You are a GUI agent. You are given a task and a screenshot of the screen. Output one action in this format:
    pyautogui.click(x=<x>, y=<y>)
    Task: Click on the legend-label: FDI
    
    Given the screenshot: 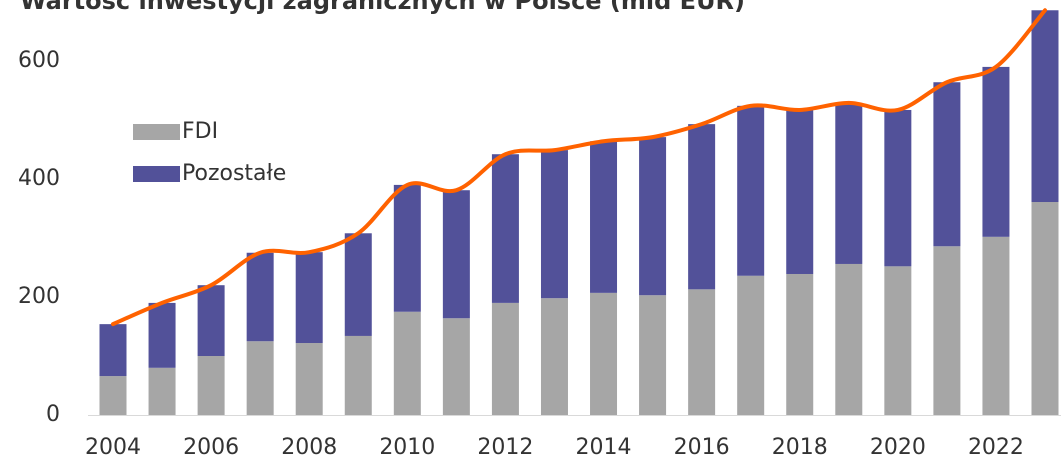 What is the action you would take?
    pyautogui.click(x=200, y=131)
    